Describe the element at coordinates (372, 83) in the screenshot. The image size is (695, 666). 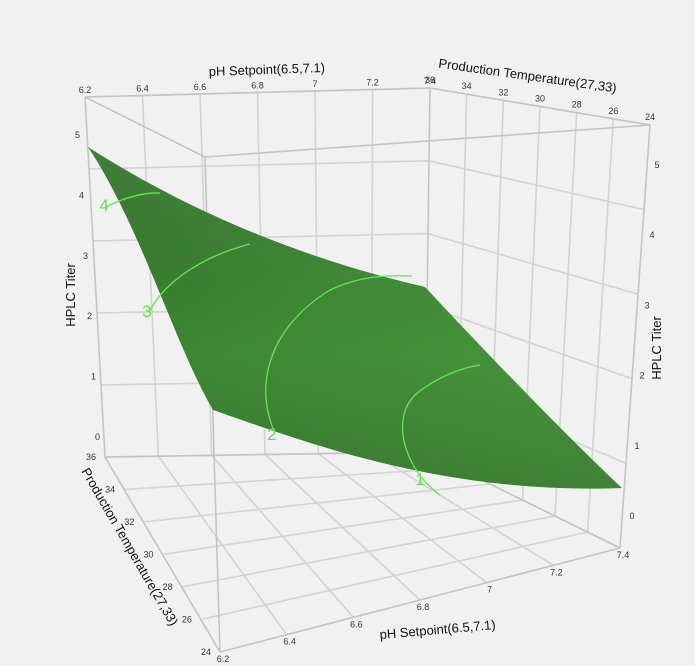
I see `x-tick-top-label: 7.2` at that location.